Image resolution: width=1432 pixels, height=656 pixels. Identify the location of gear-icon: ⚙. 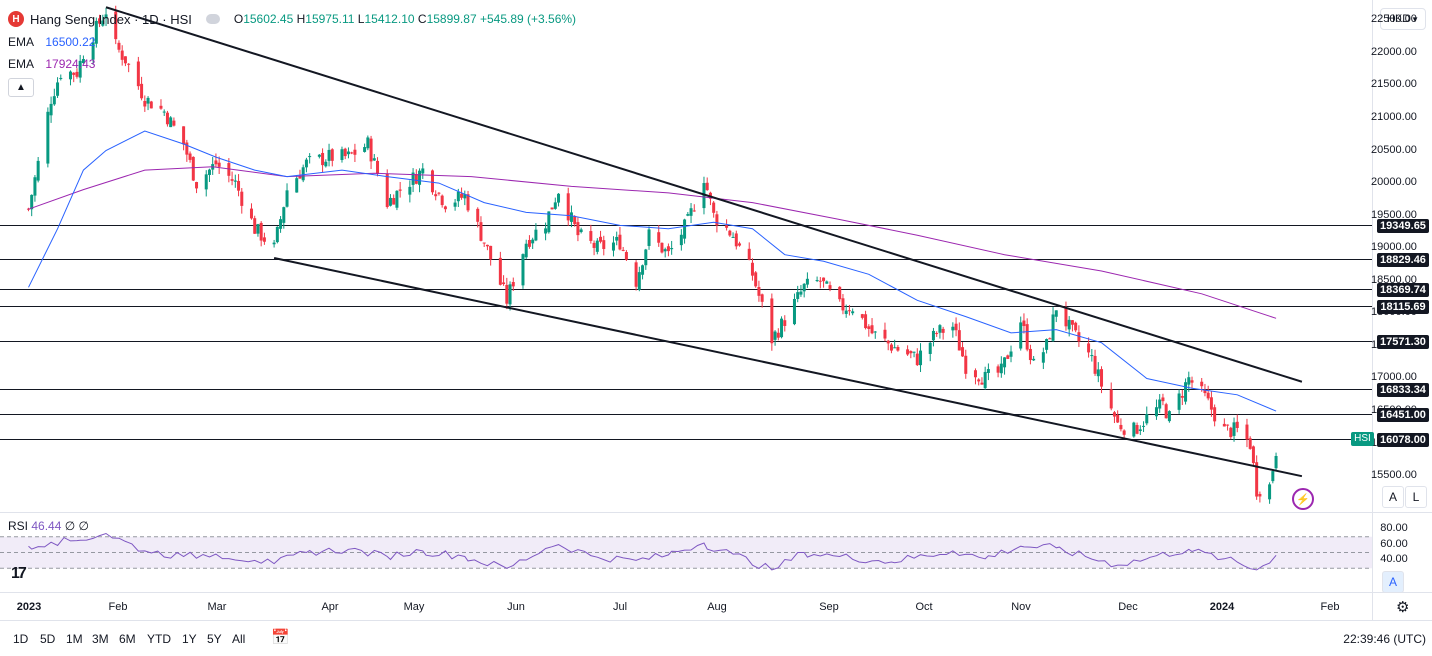
(1403, 607).